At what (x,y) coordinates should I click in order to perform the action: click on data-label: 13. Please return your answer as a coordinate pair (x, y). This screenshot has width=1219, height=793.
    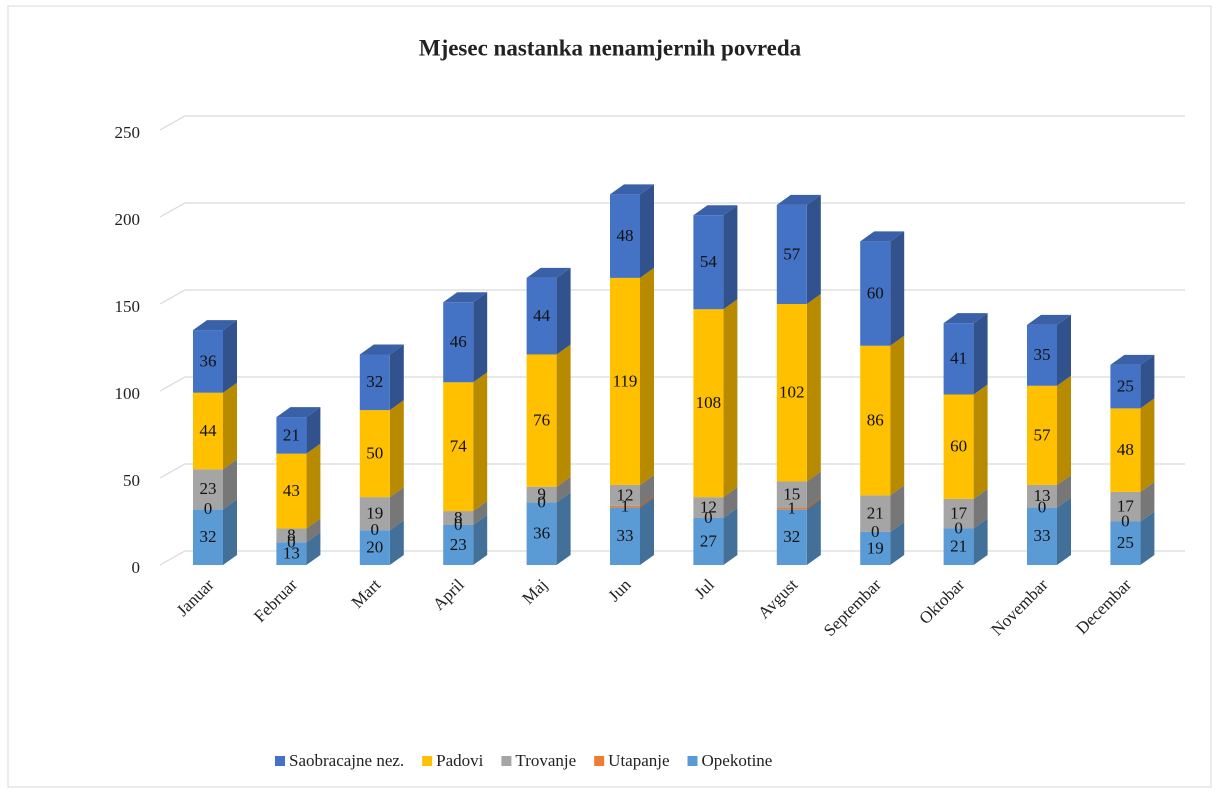
    Looking at the image, I should click on (291, 553).